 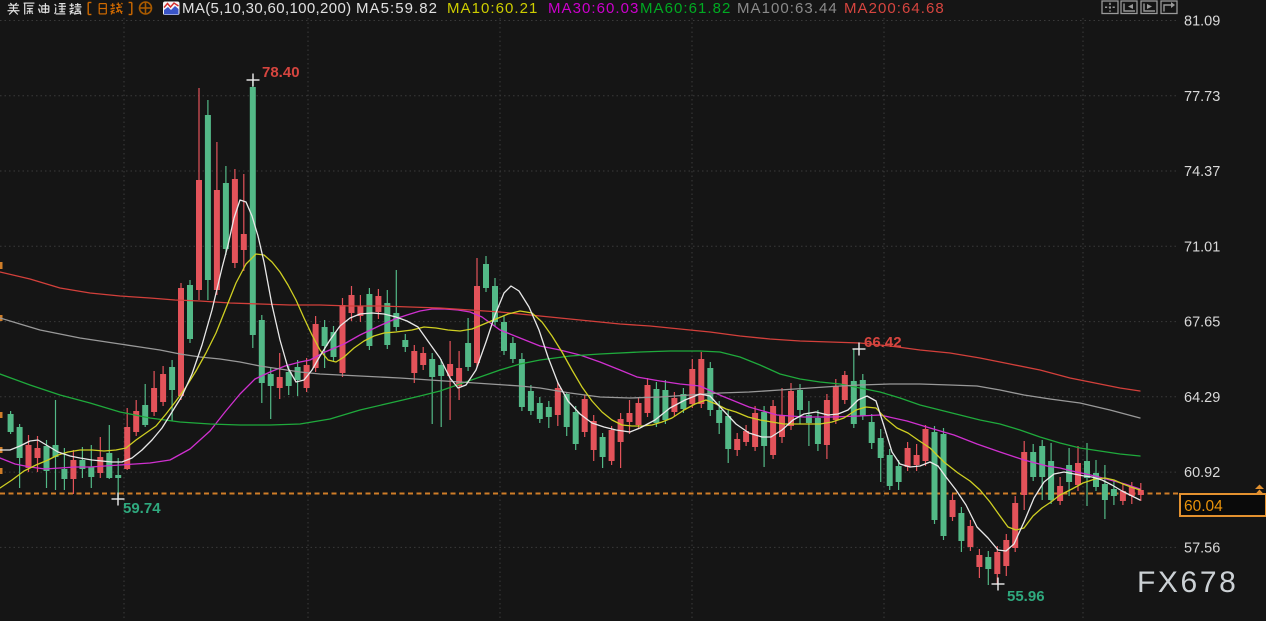 I want to click on svg-text: MA5:59.82, so click(x=397, y=8).